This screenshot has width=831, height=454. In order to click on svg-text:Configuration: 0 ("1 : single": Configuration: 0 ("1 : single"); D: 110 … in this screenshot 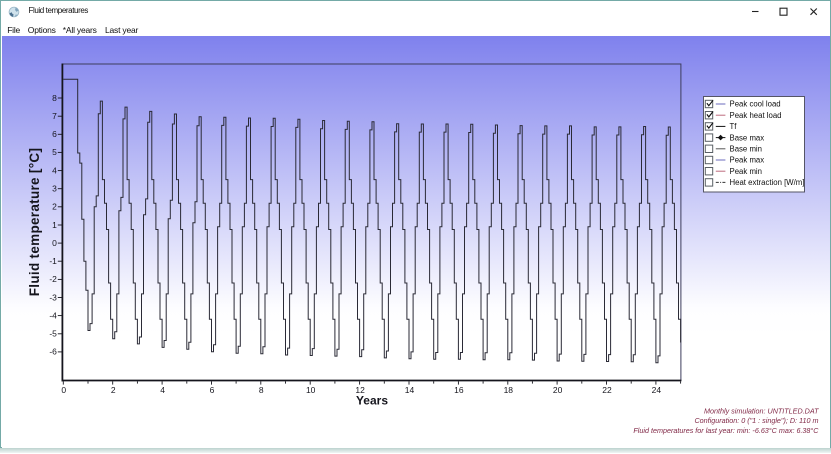, I will do `click(756, 420)`.